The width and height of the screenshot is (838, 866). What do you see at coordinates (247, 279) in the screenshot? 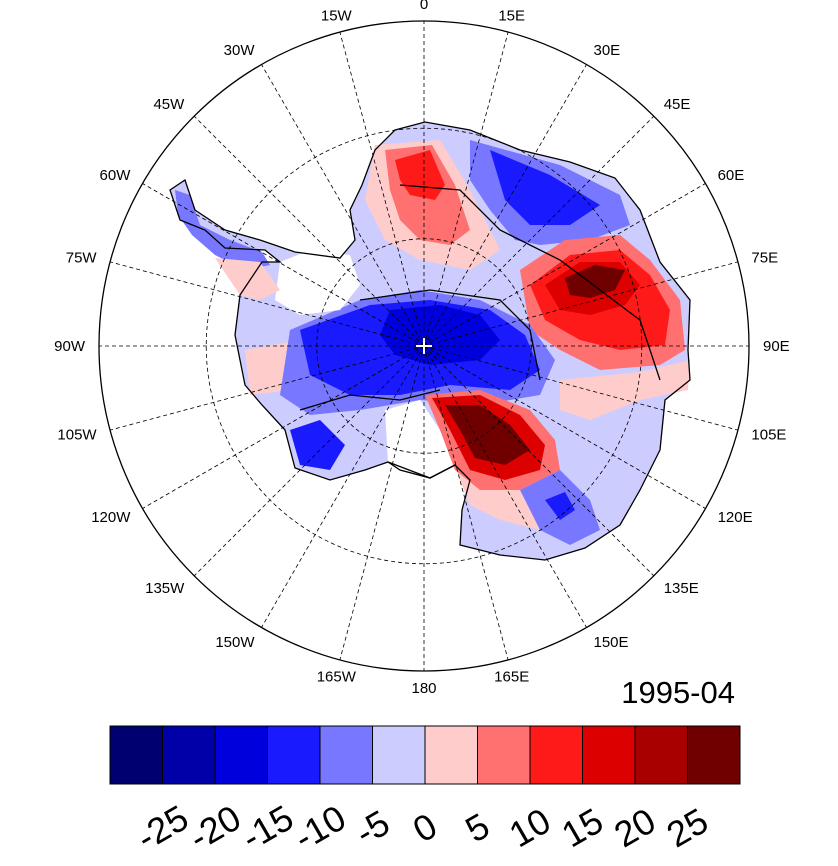
I see `peninsula-pink` at bounding box center [247, 279].